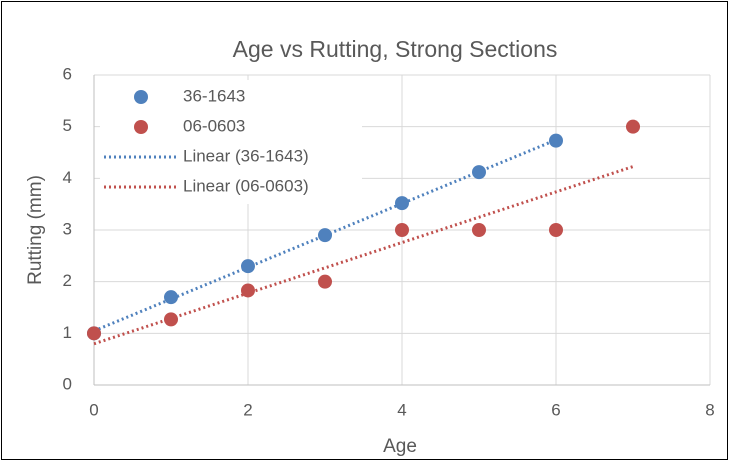 This screenshot has height=462, width=730. What do you see at coordinates (246, 185) in the screenshot?
I see `legend-label: Linear (06-0603)` at bounding box center [246, 185].